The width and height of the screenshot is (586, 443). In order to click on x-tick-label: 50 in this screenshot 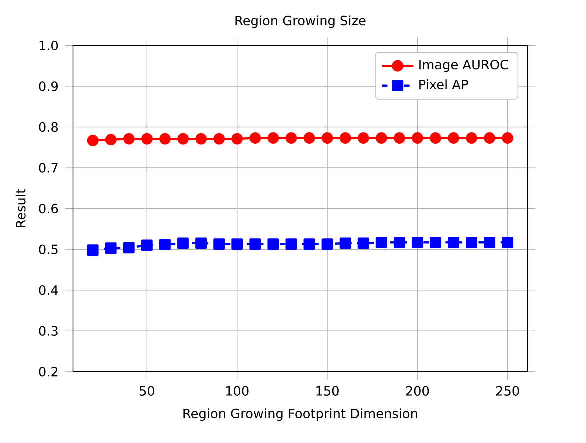, I will do `click(147, 391)`.